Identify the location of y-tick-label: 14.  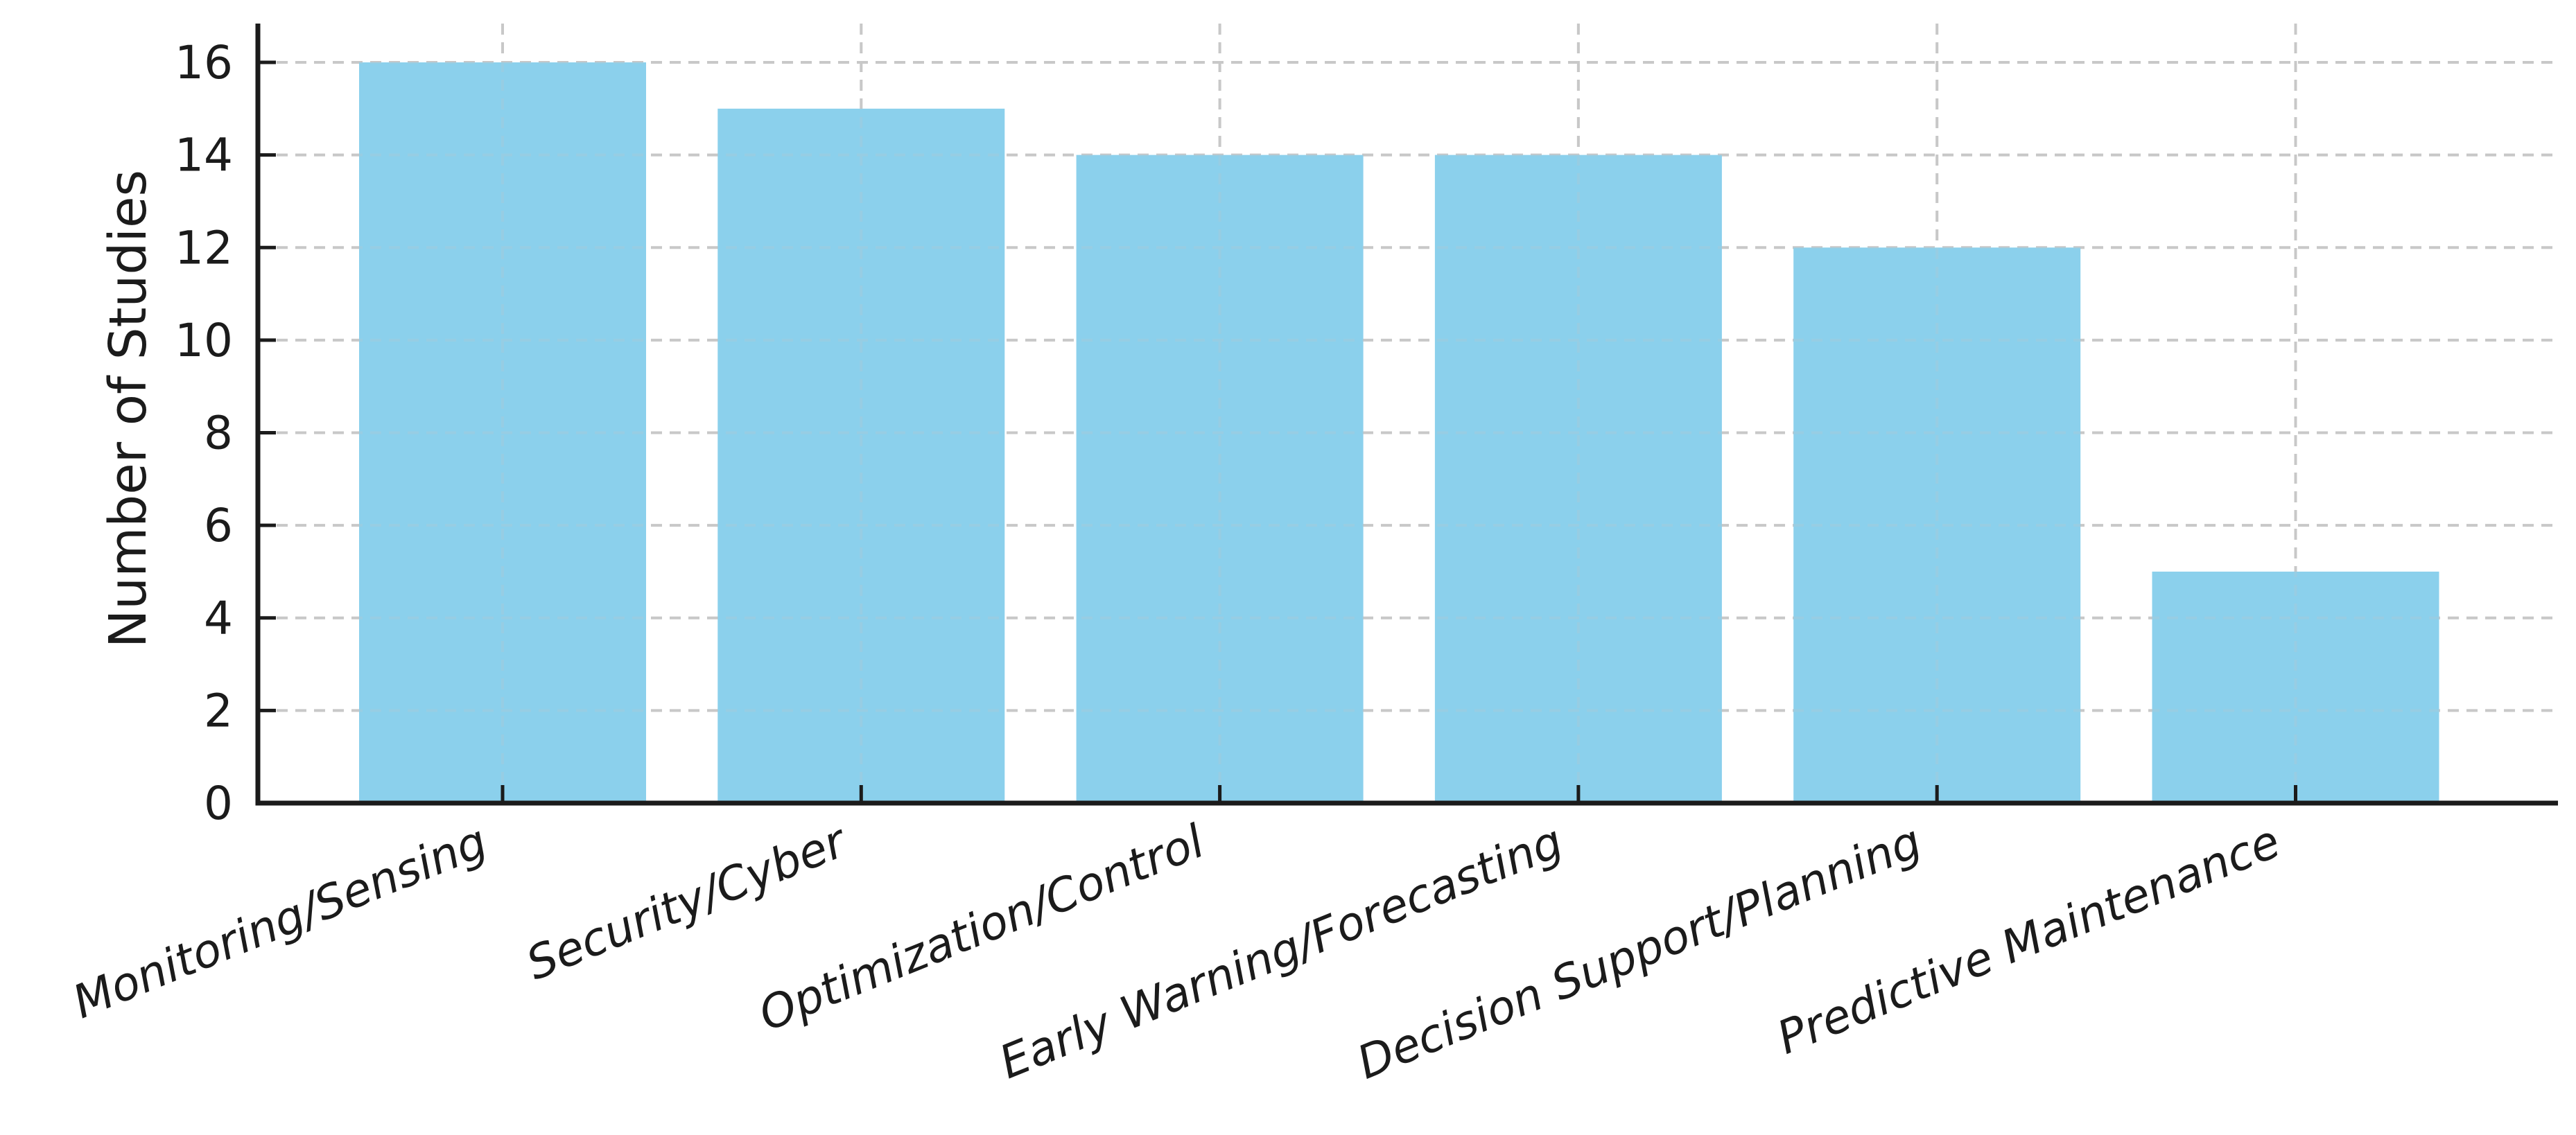
(204, 155).